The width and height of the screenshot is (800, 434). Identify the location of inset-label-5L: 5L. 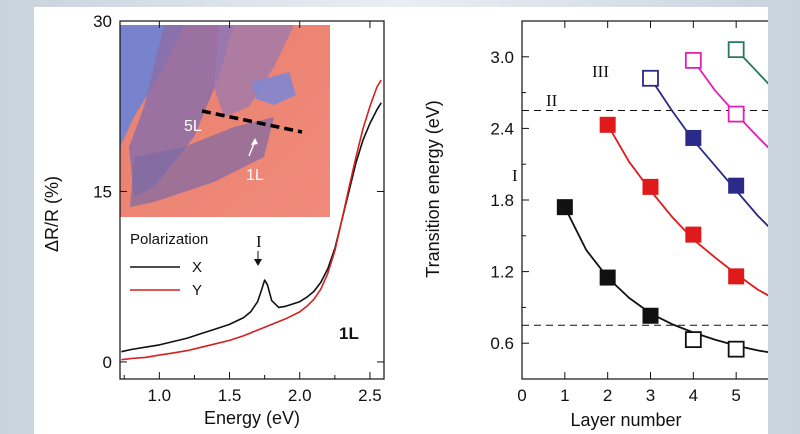
(193, 126).